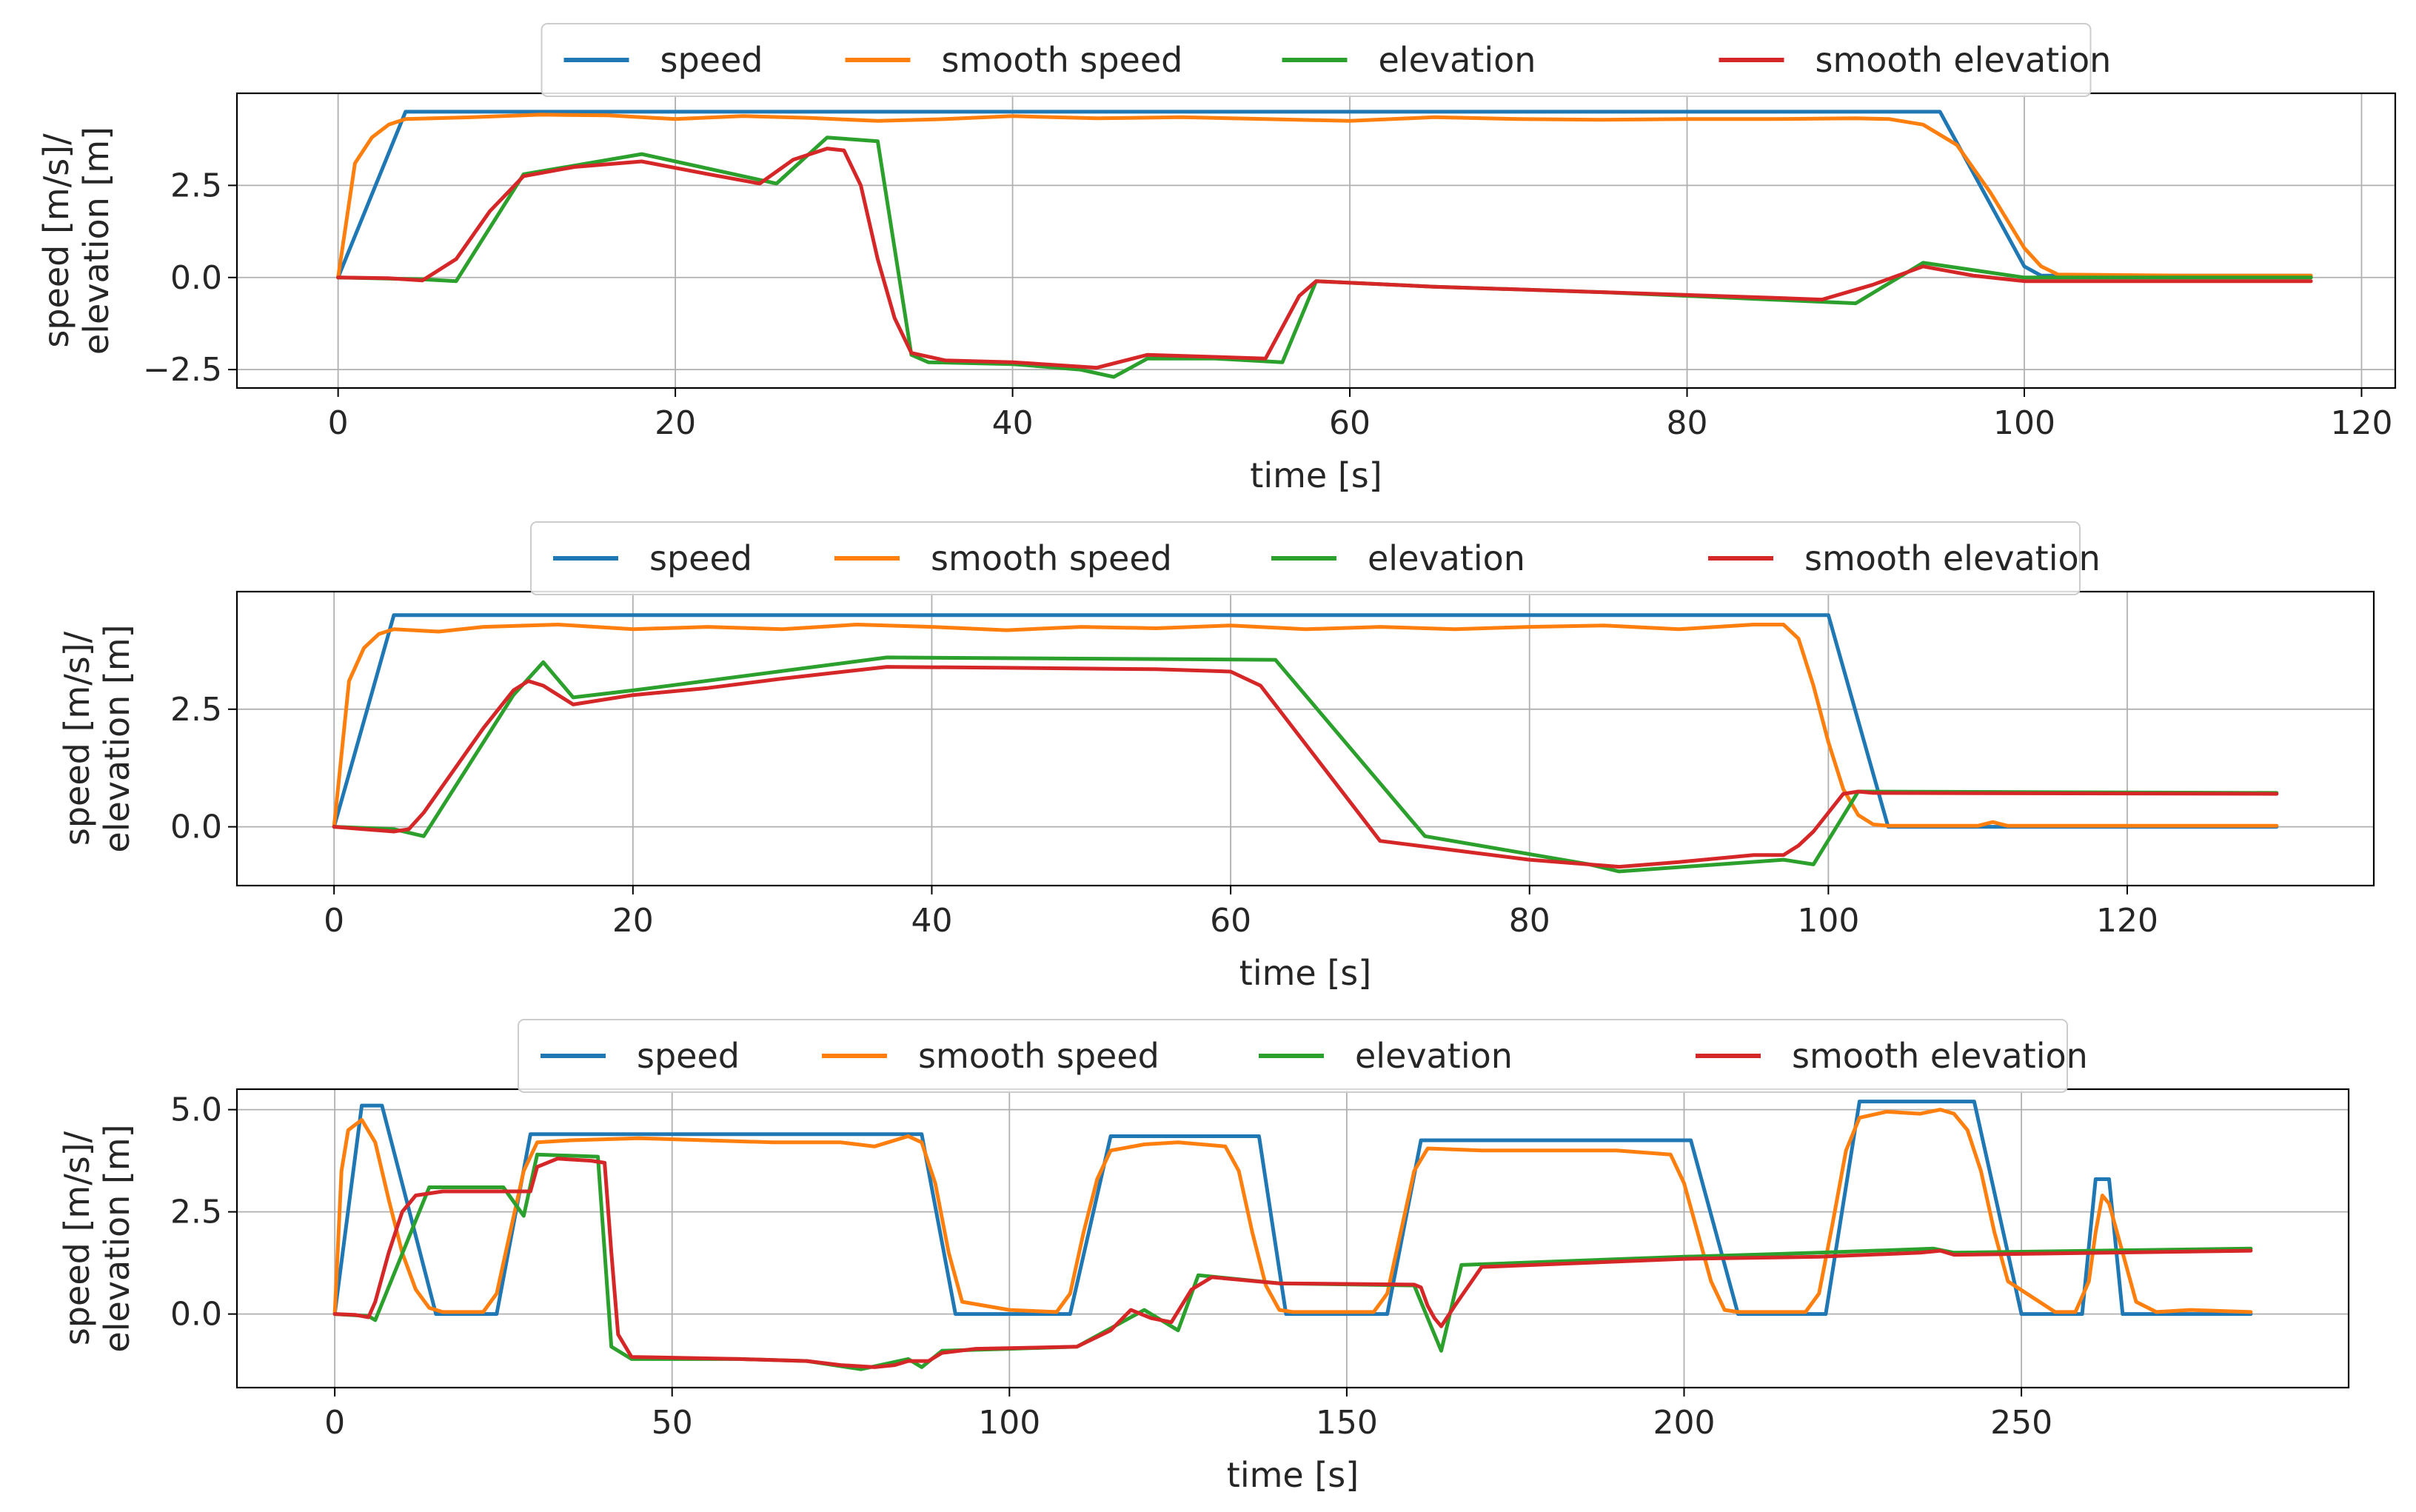  What do you see at coordinates (672, 1423) in the screenshot?
I see `x-tick-label: 50` at bounding box center [672, 1423].